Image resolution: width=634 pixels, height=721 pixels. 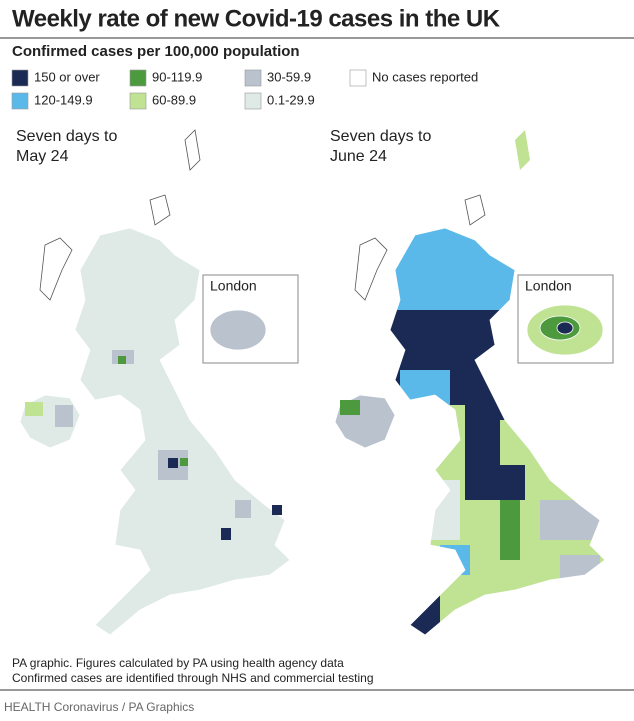 What do you see at coordinates (291, 99) in the screenshot?
I see `legend-label: 0.1-29.9` at bounding box center [291, 99].